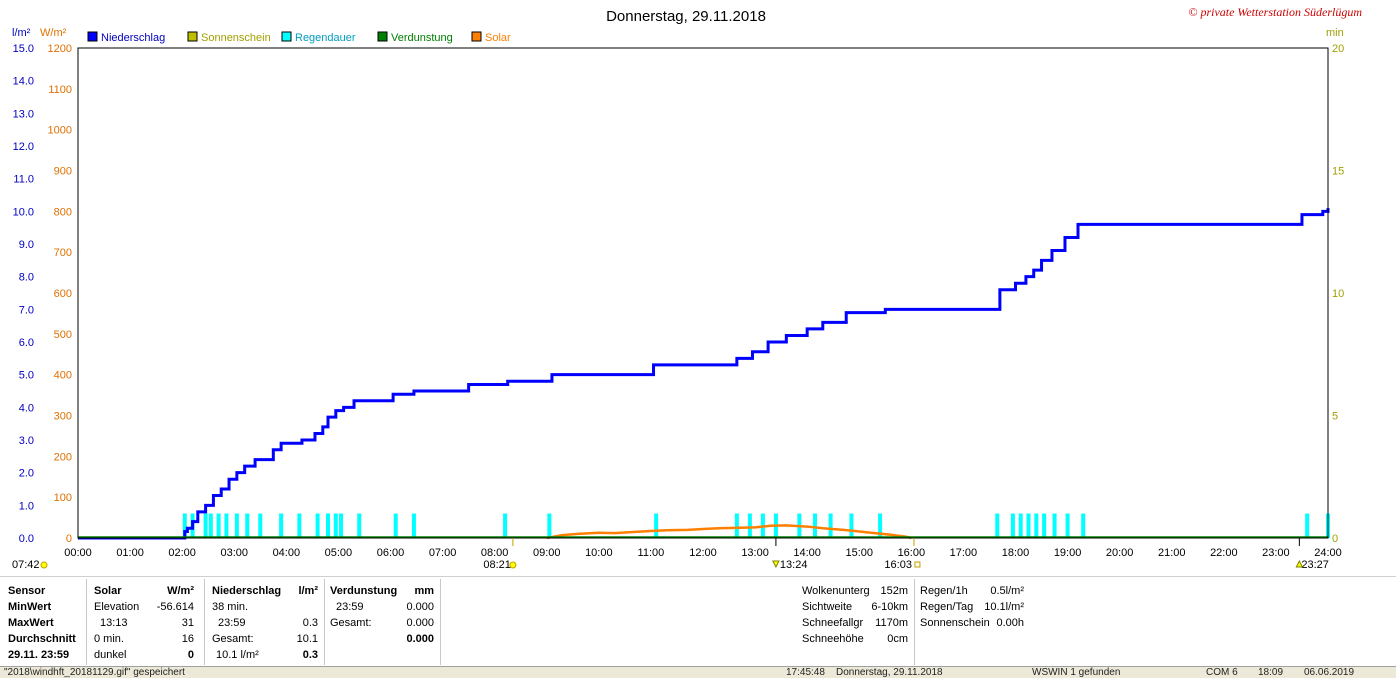 Image resolution: width=1396 pixels, height=679 pixels. What do you see at coordinates (94, 672) in the screenshot?
I see `status-file: "2018\windhft_20181129.gif" gespeichert` at bounding box center [94, 672].